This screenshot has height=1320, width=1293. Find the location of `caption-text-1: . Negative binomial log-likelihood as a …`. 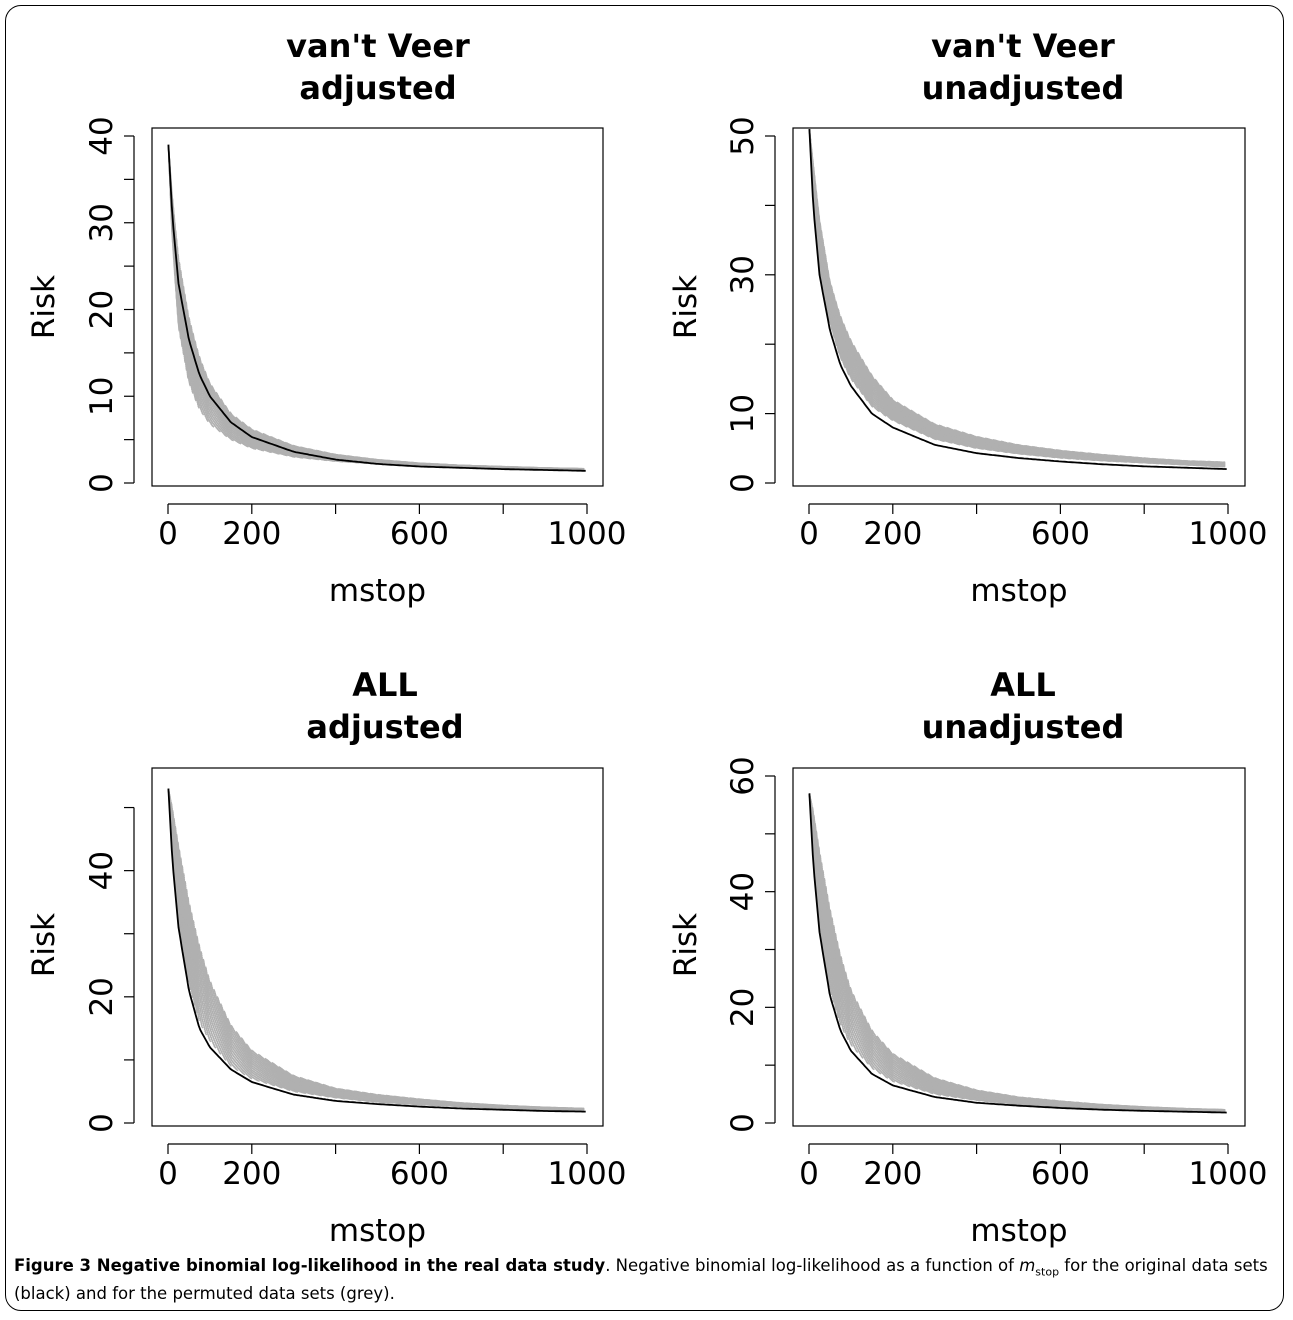

caption-text-1: . Negative binomial log-likelihood as a … is located at coordinates (812, 1265).